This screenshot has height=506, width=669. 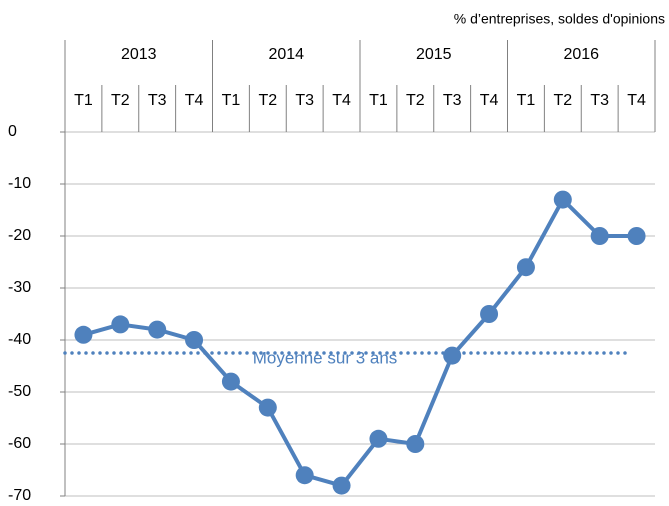 I want to click on y-tick-label: -40, so click(x=19, y=339).